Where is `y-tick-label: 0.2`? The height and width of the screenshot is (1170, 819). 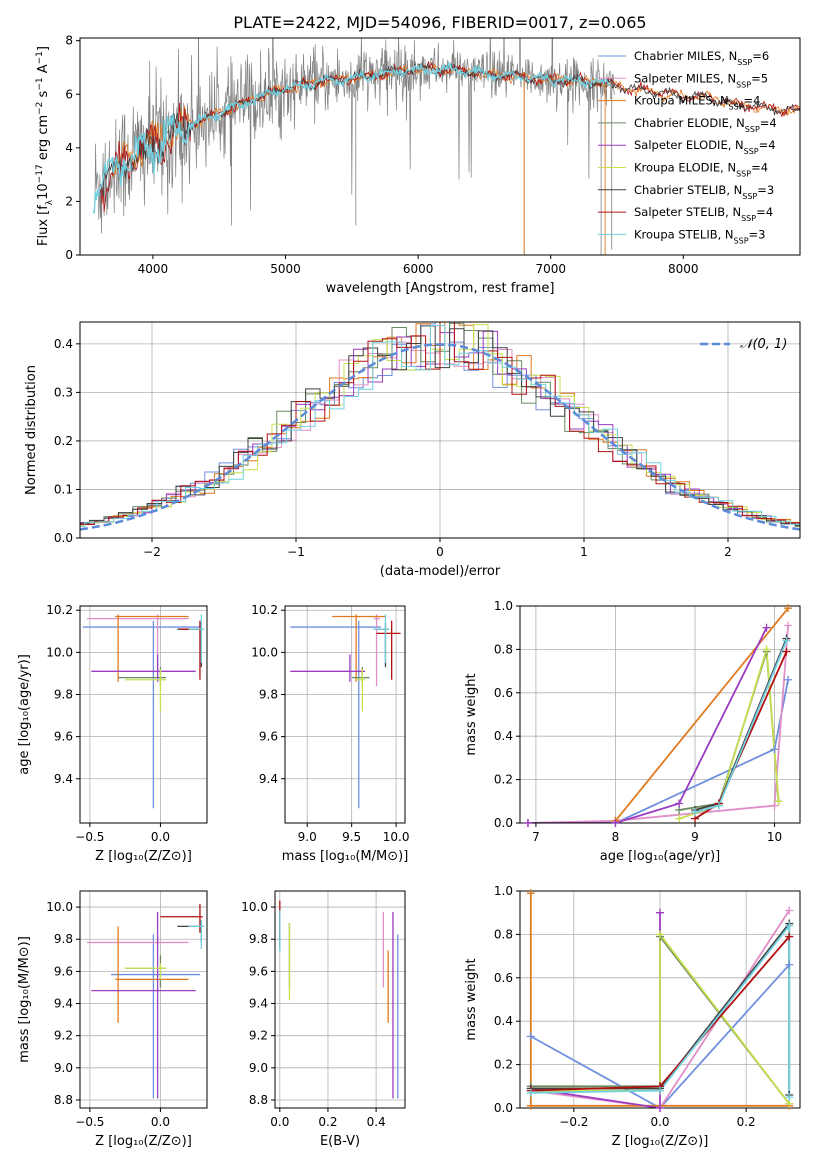 y-tick-label: 0.2 is located at coordinates (503, 1065).